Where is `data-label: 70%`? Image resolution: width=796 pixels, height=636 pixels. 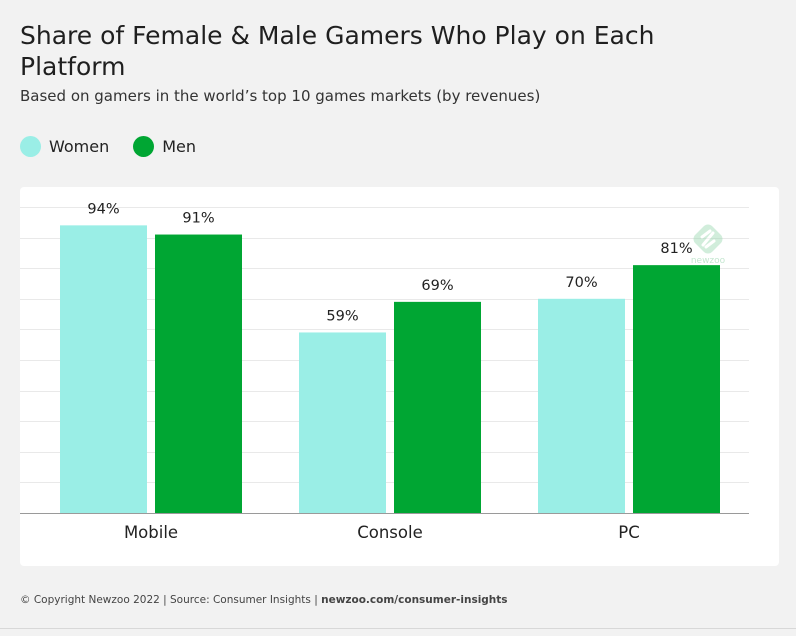 data-label: 70% is located at coordinates (581, 283).